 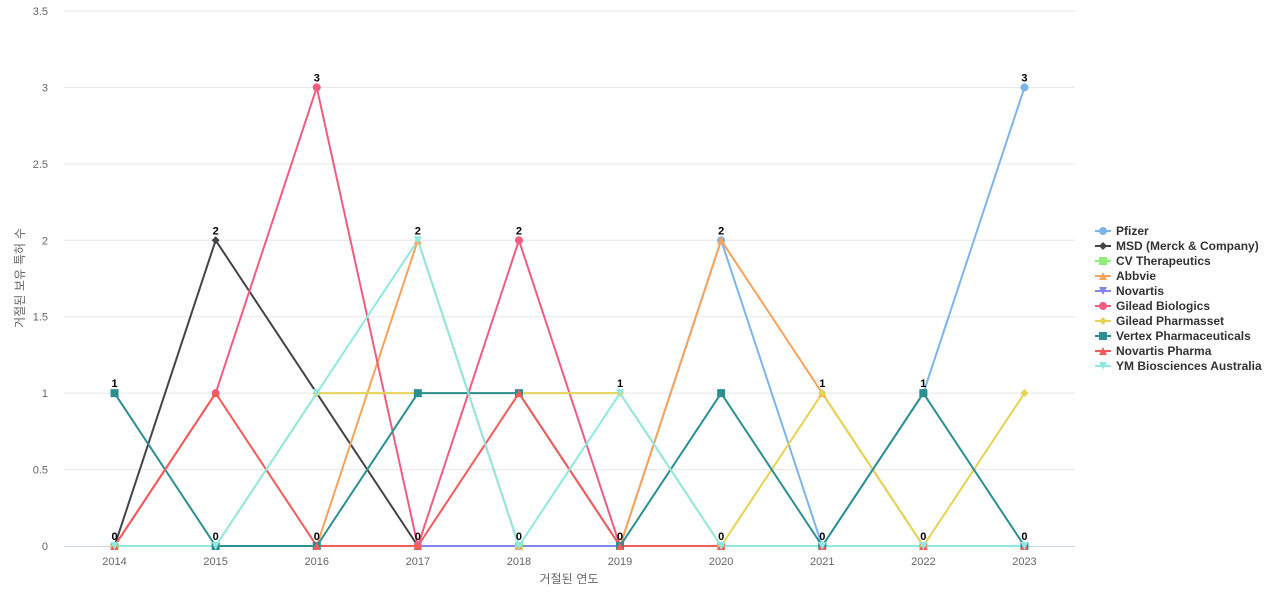 I want to click on legend-item-ym-biosciences-australia: YM Biosciences Australia, so click(x=1178, y=366).